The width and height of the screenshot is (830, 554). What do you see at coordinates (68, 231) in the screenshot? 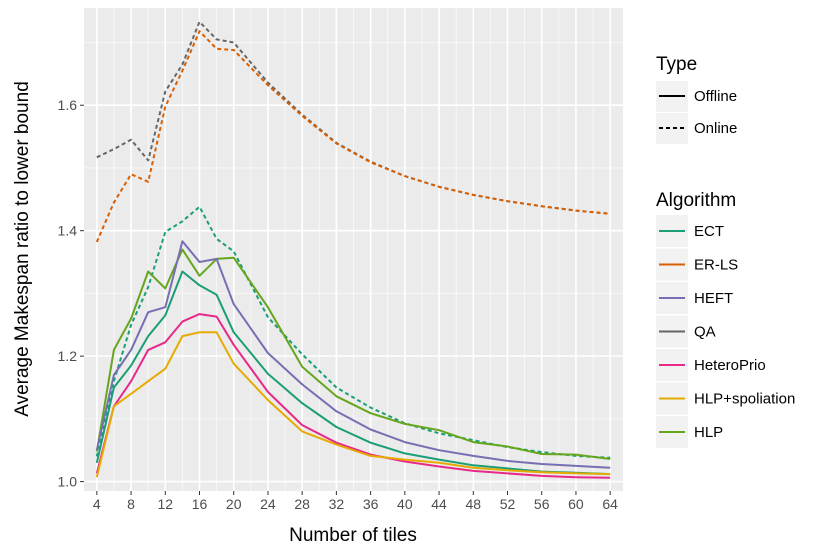
I see `tick-label-y: 1.4` at bounding box center [68, 231].